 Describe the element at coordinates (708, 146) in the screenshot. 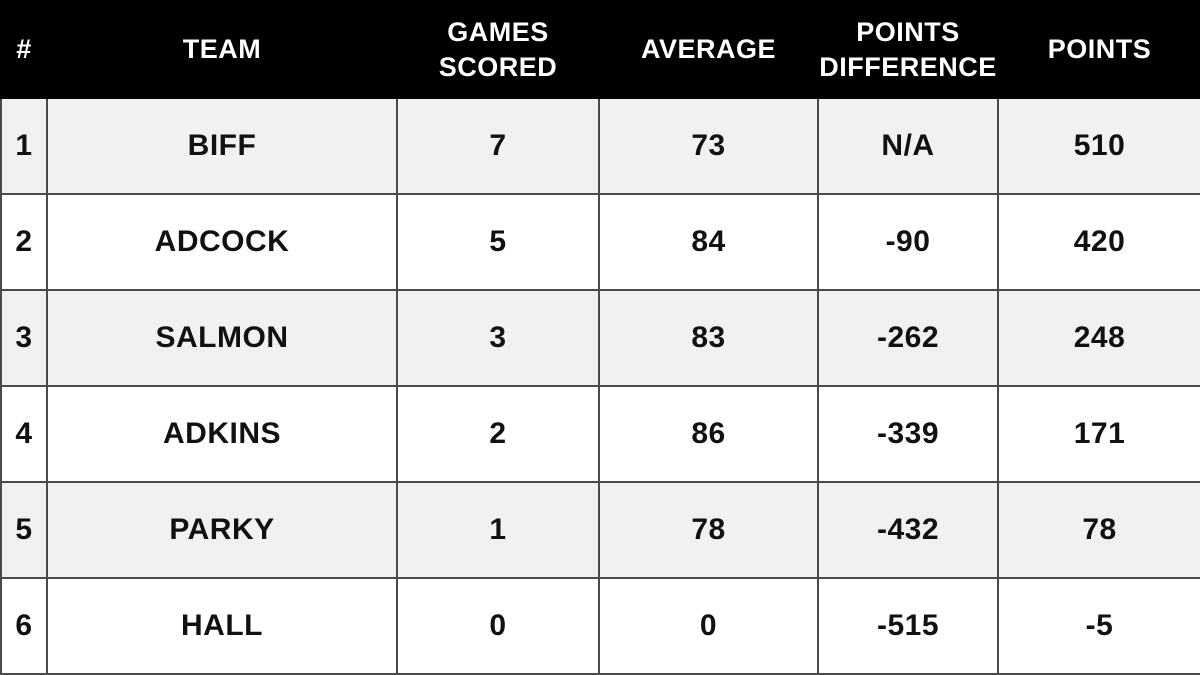

I see `cell-average: 73` at that location.